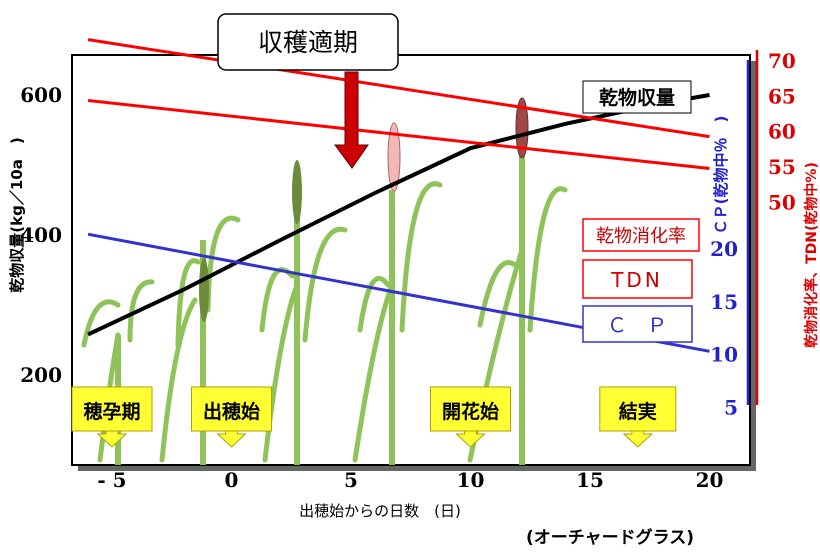  I want to click on label-box-cp, so click(637, 324).